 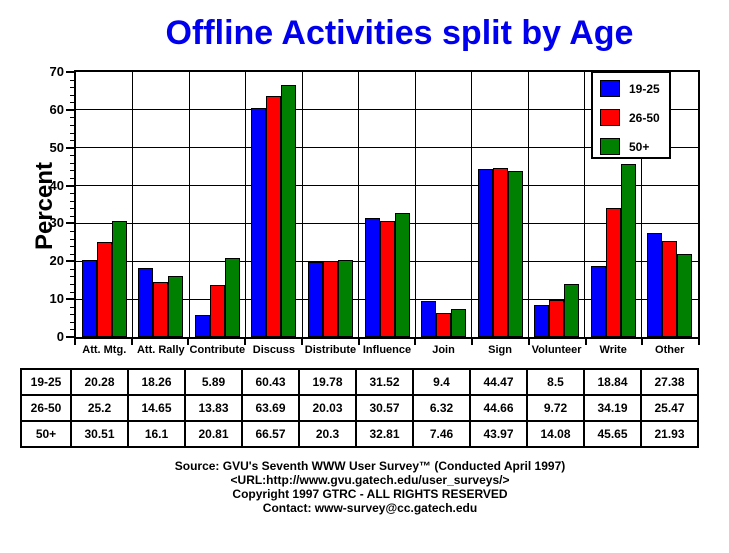 What do you see at coordinates (327, 382) in the screenshot?
I see `table-cell: 19.78` at bounding box center [327, 382].